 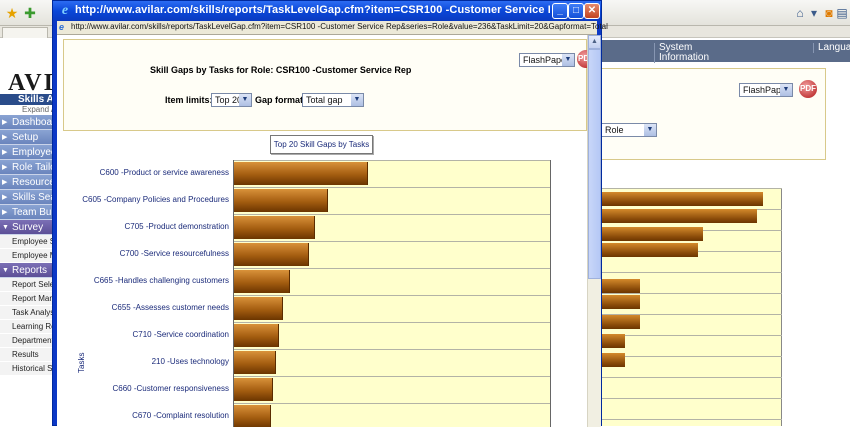 What do you see at coordinates (691, 307) in the screenshot?
I see `background-chart` at bounding box center [691, 307].